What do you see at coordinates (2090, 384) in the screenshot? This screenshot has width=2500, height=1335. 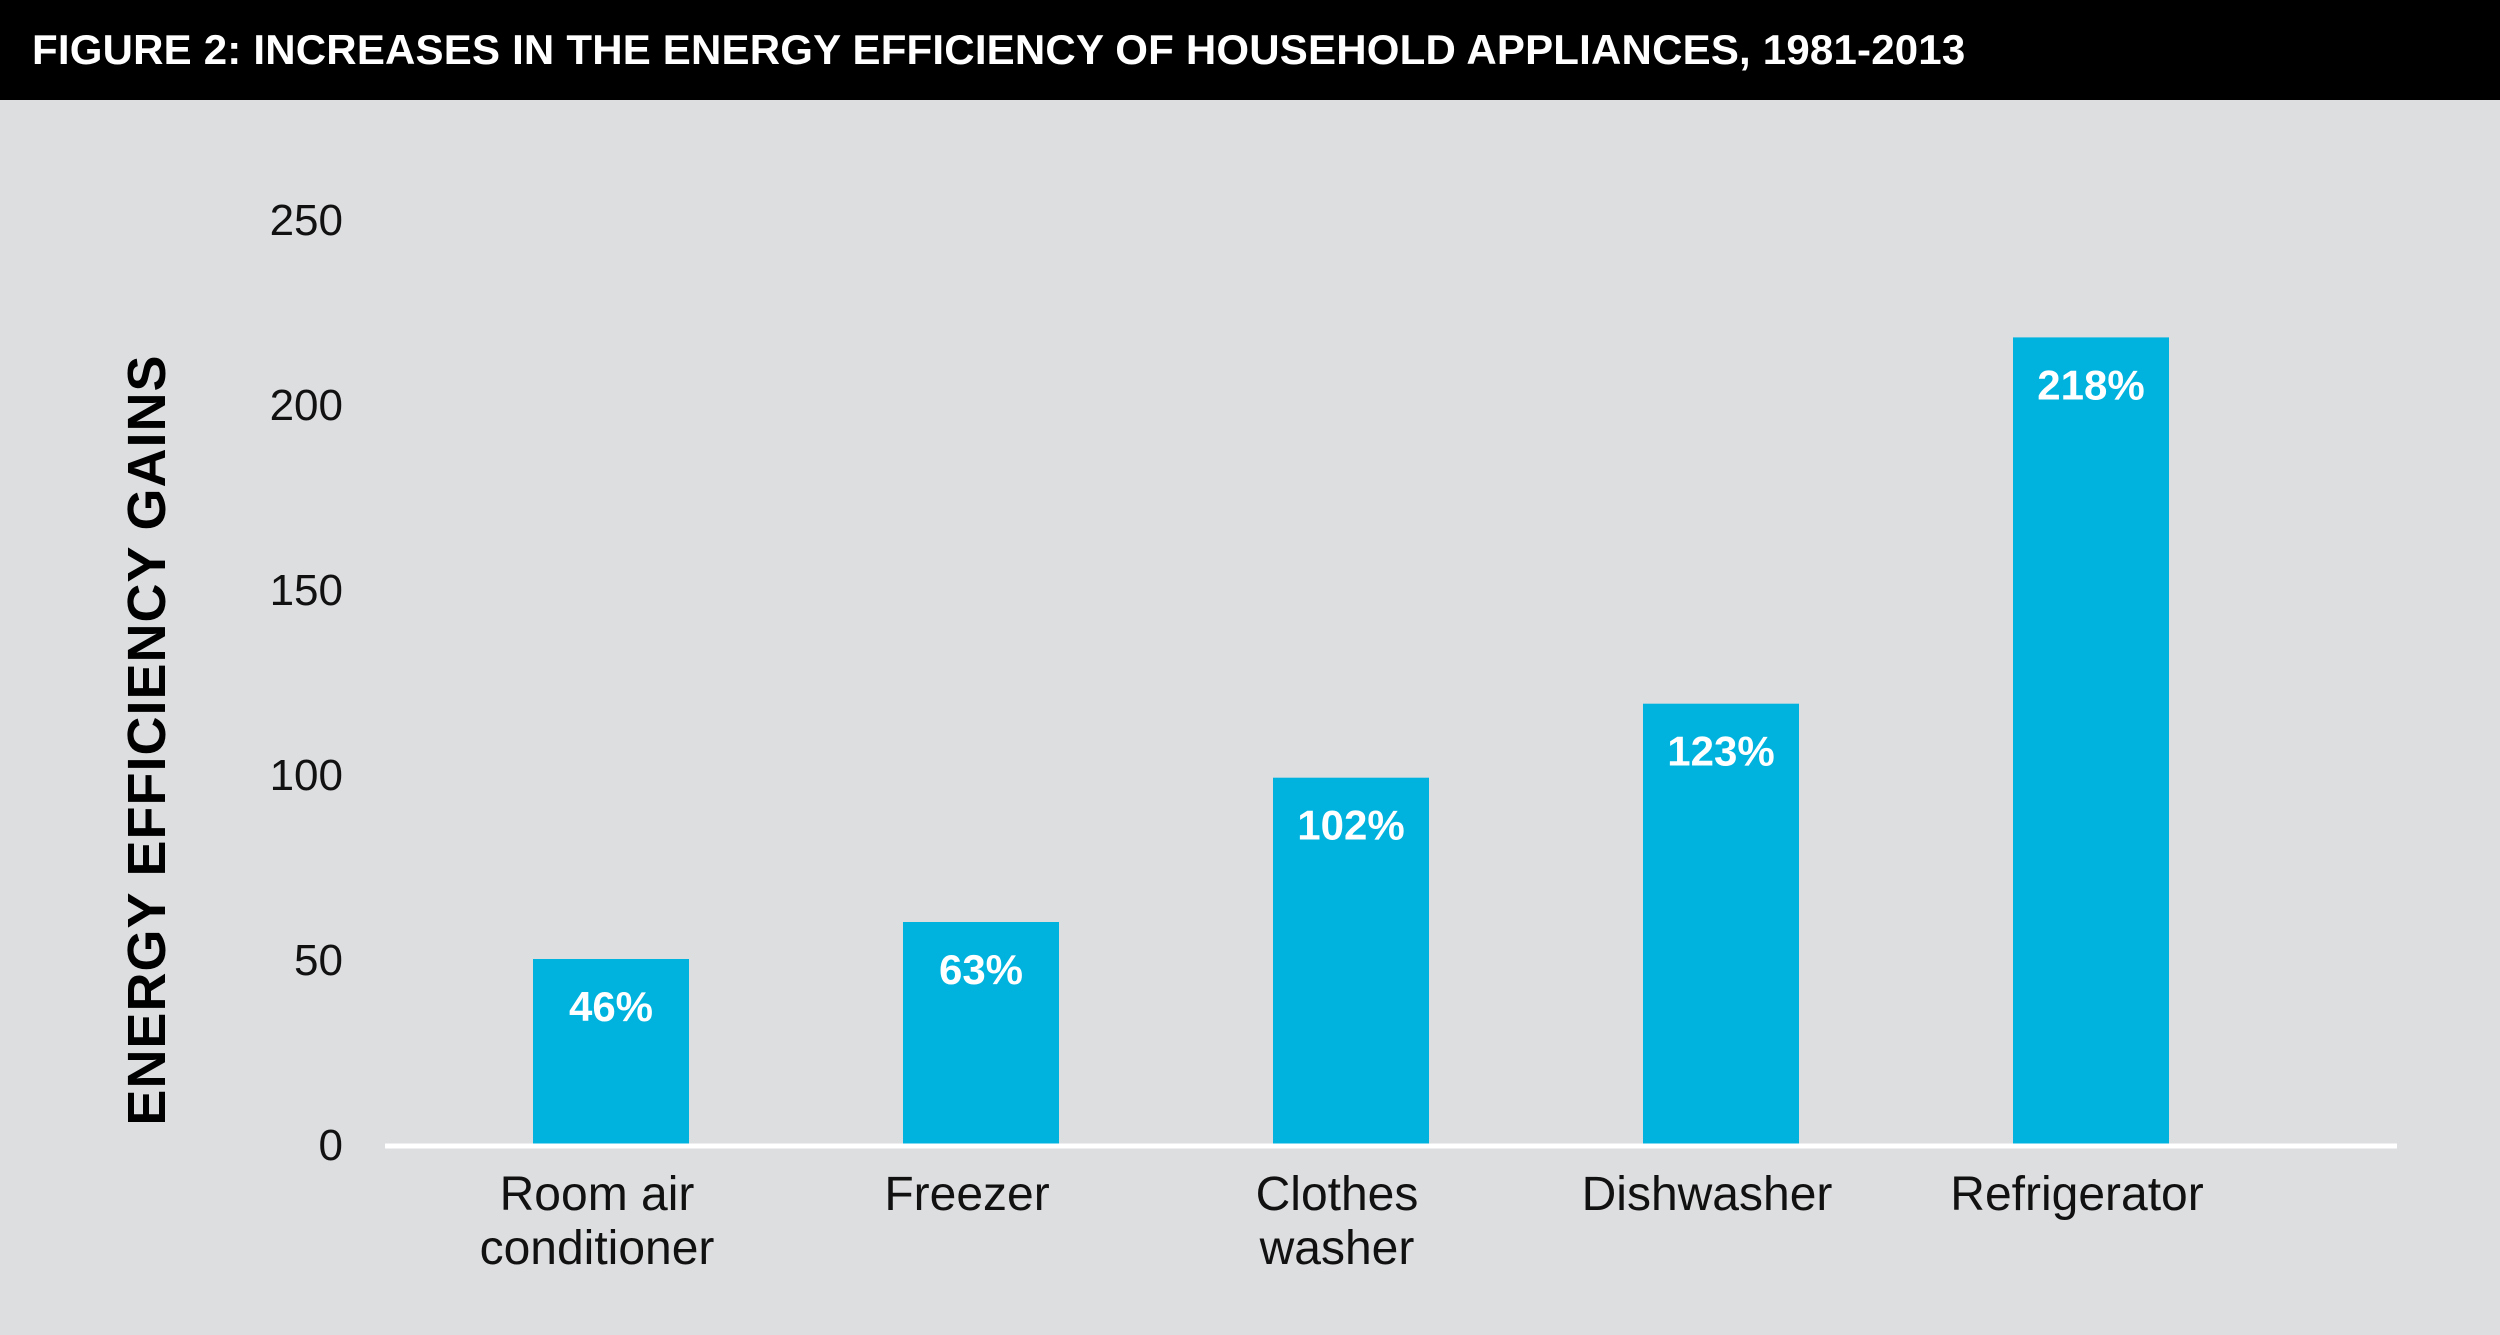 I see `bar-data-label: 218%` at bounding box center [2090, 384].